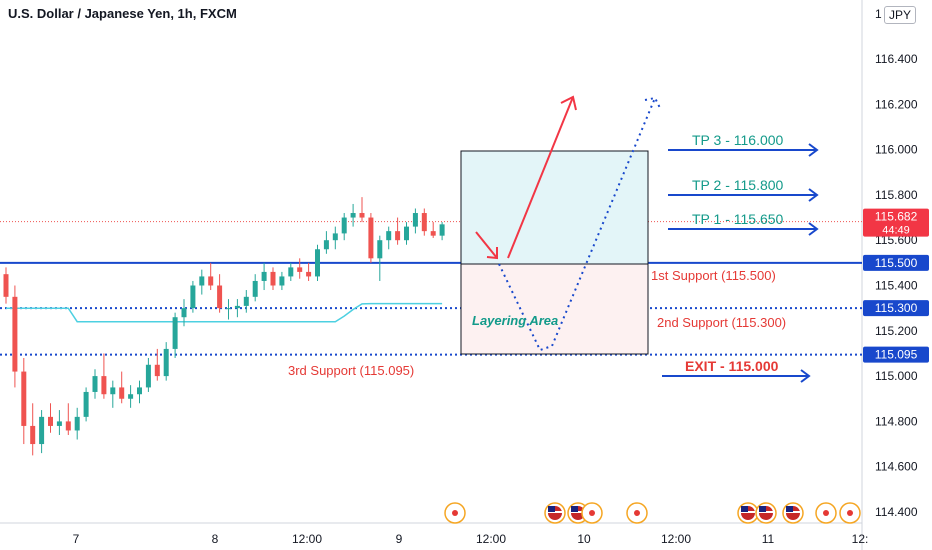 Image resolution: width=932 pixels, height=550 pixels. What do you see at coordinates (738, 140) in the screenshot?
I see `tp3-label: TP 3 - 116.000` at bounding box center [738, 140].